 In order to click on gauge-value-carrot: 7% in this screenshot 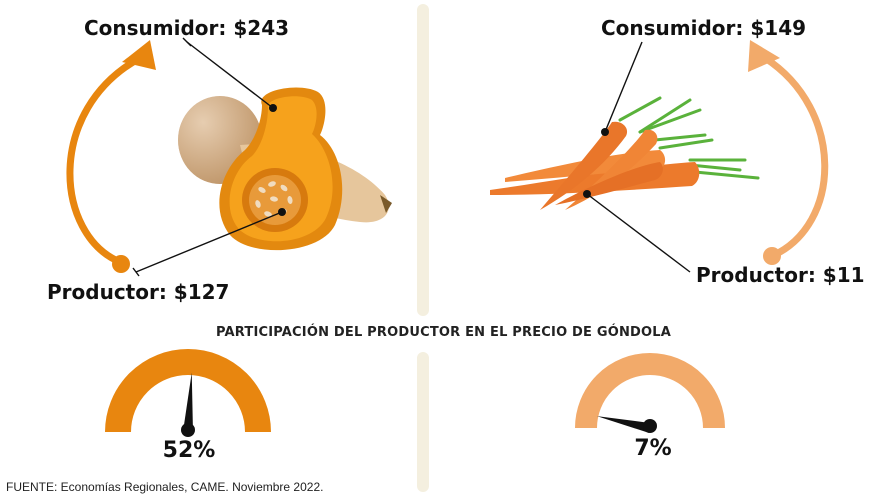, I will do `click(653, 448)`.